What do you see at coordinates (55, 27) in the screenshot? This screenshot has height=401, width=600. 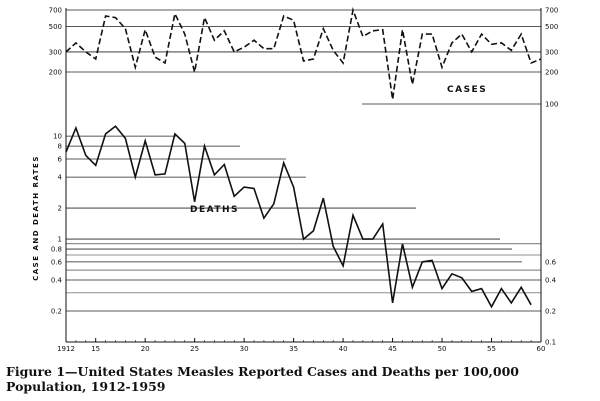 I see `cases-y-tick-label: 500` at bounding box center [55, 27].